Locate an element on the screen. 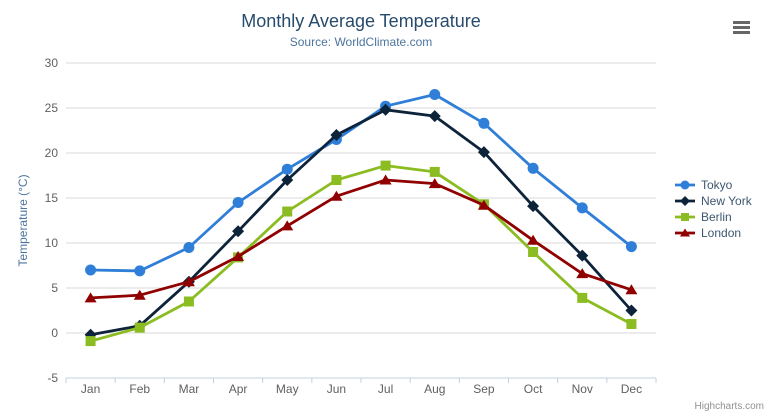  legend: Tokyo New York Berlin London is located at coordinates (713, 209).